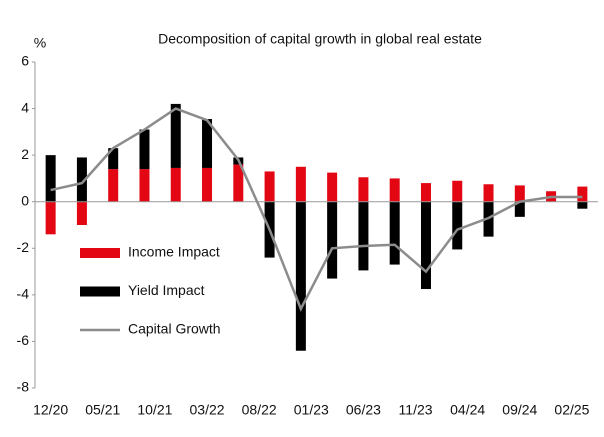 Image resolution: width=604 pixels, height=437 pixels. Describe the element at coordinates (207, 410) in the screenshot. I see `x-tick-label: 03/22` at that location.